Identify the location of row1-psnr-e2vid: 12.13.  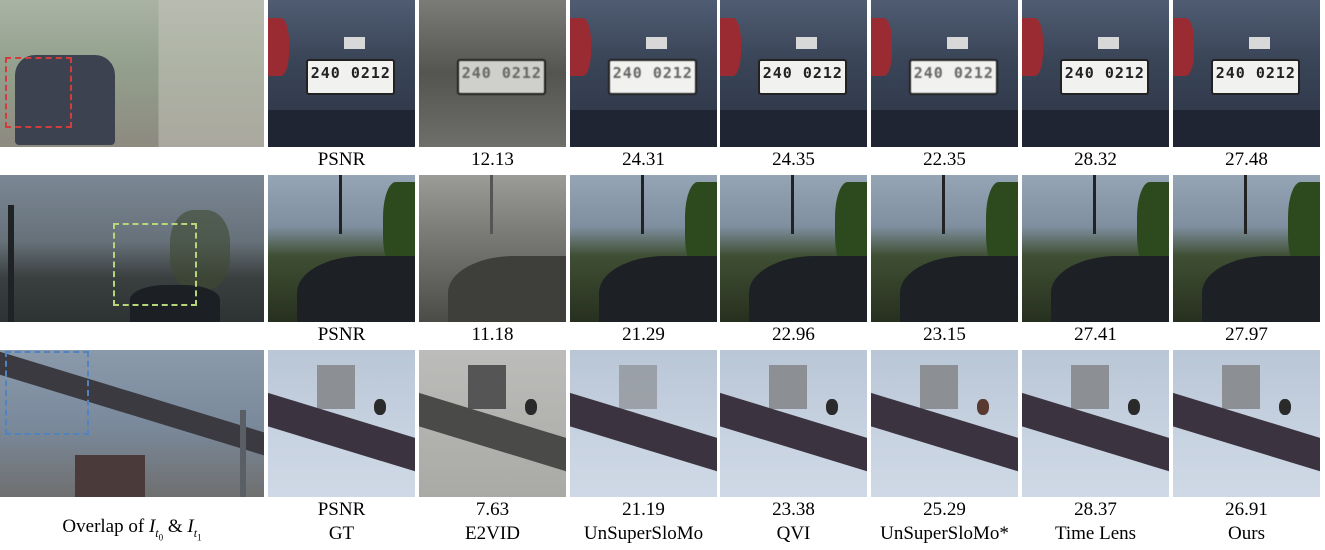
(492, 159).